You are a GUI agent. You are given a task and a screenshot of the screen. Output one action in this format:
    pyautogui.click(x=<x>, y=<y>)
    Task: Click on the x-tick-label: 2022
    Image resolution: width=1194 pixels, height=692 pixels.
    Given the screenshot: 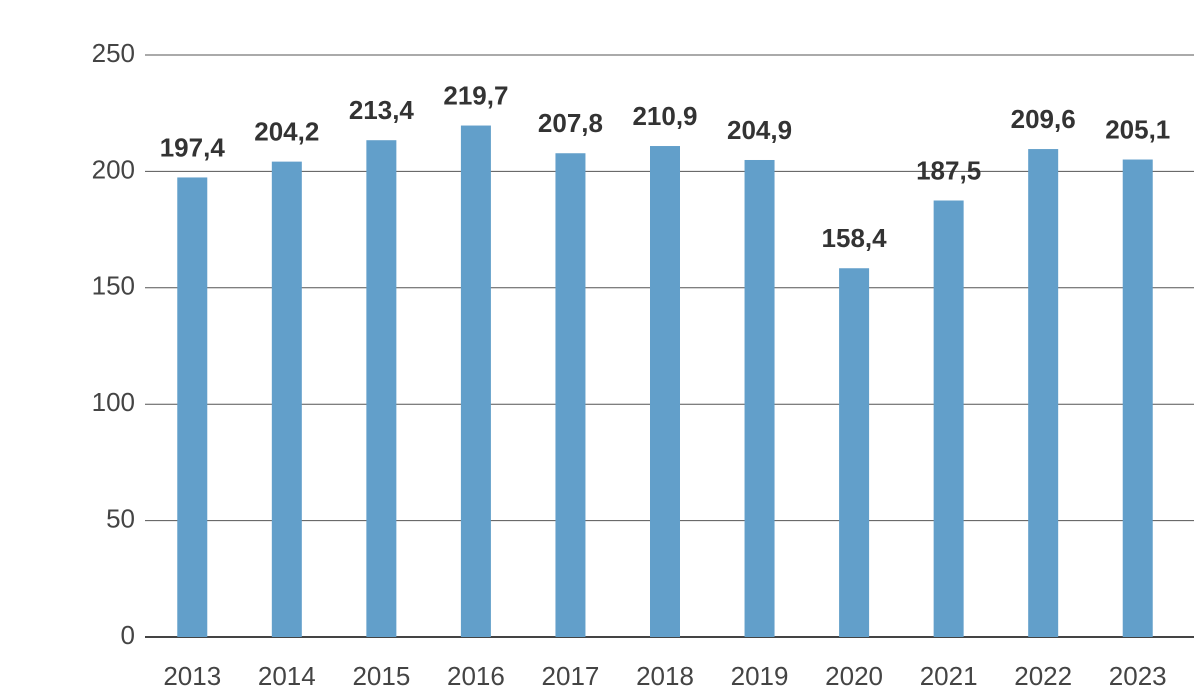 What is the action you would take?
    pyautogui.click(x=1043, y=676)
    